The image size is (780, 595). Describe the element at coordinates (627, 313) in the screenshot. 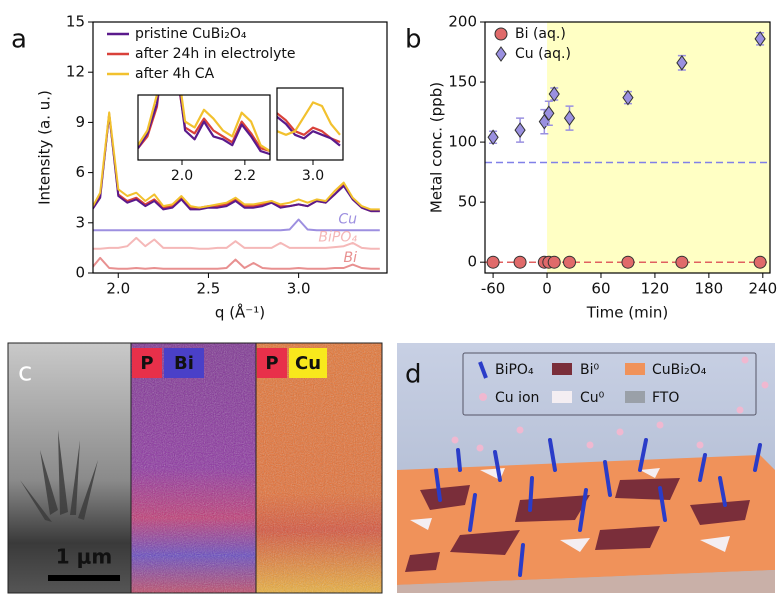

I see `x-axis-label: Time (min)` at that location.